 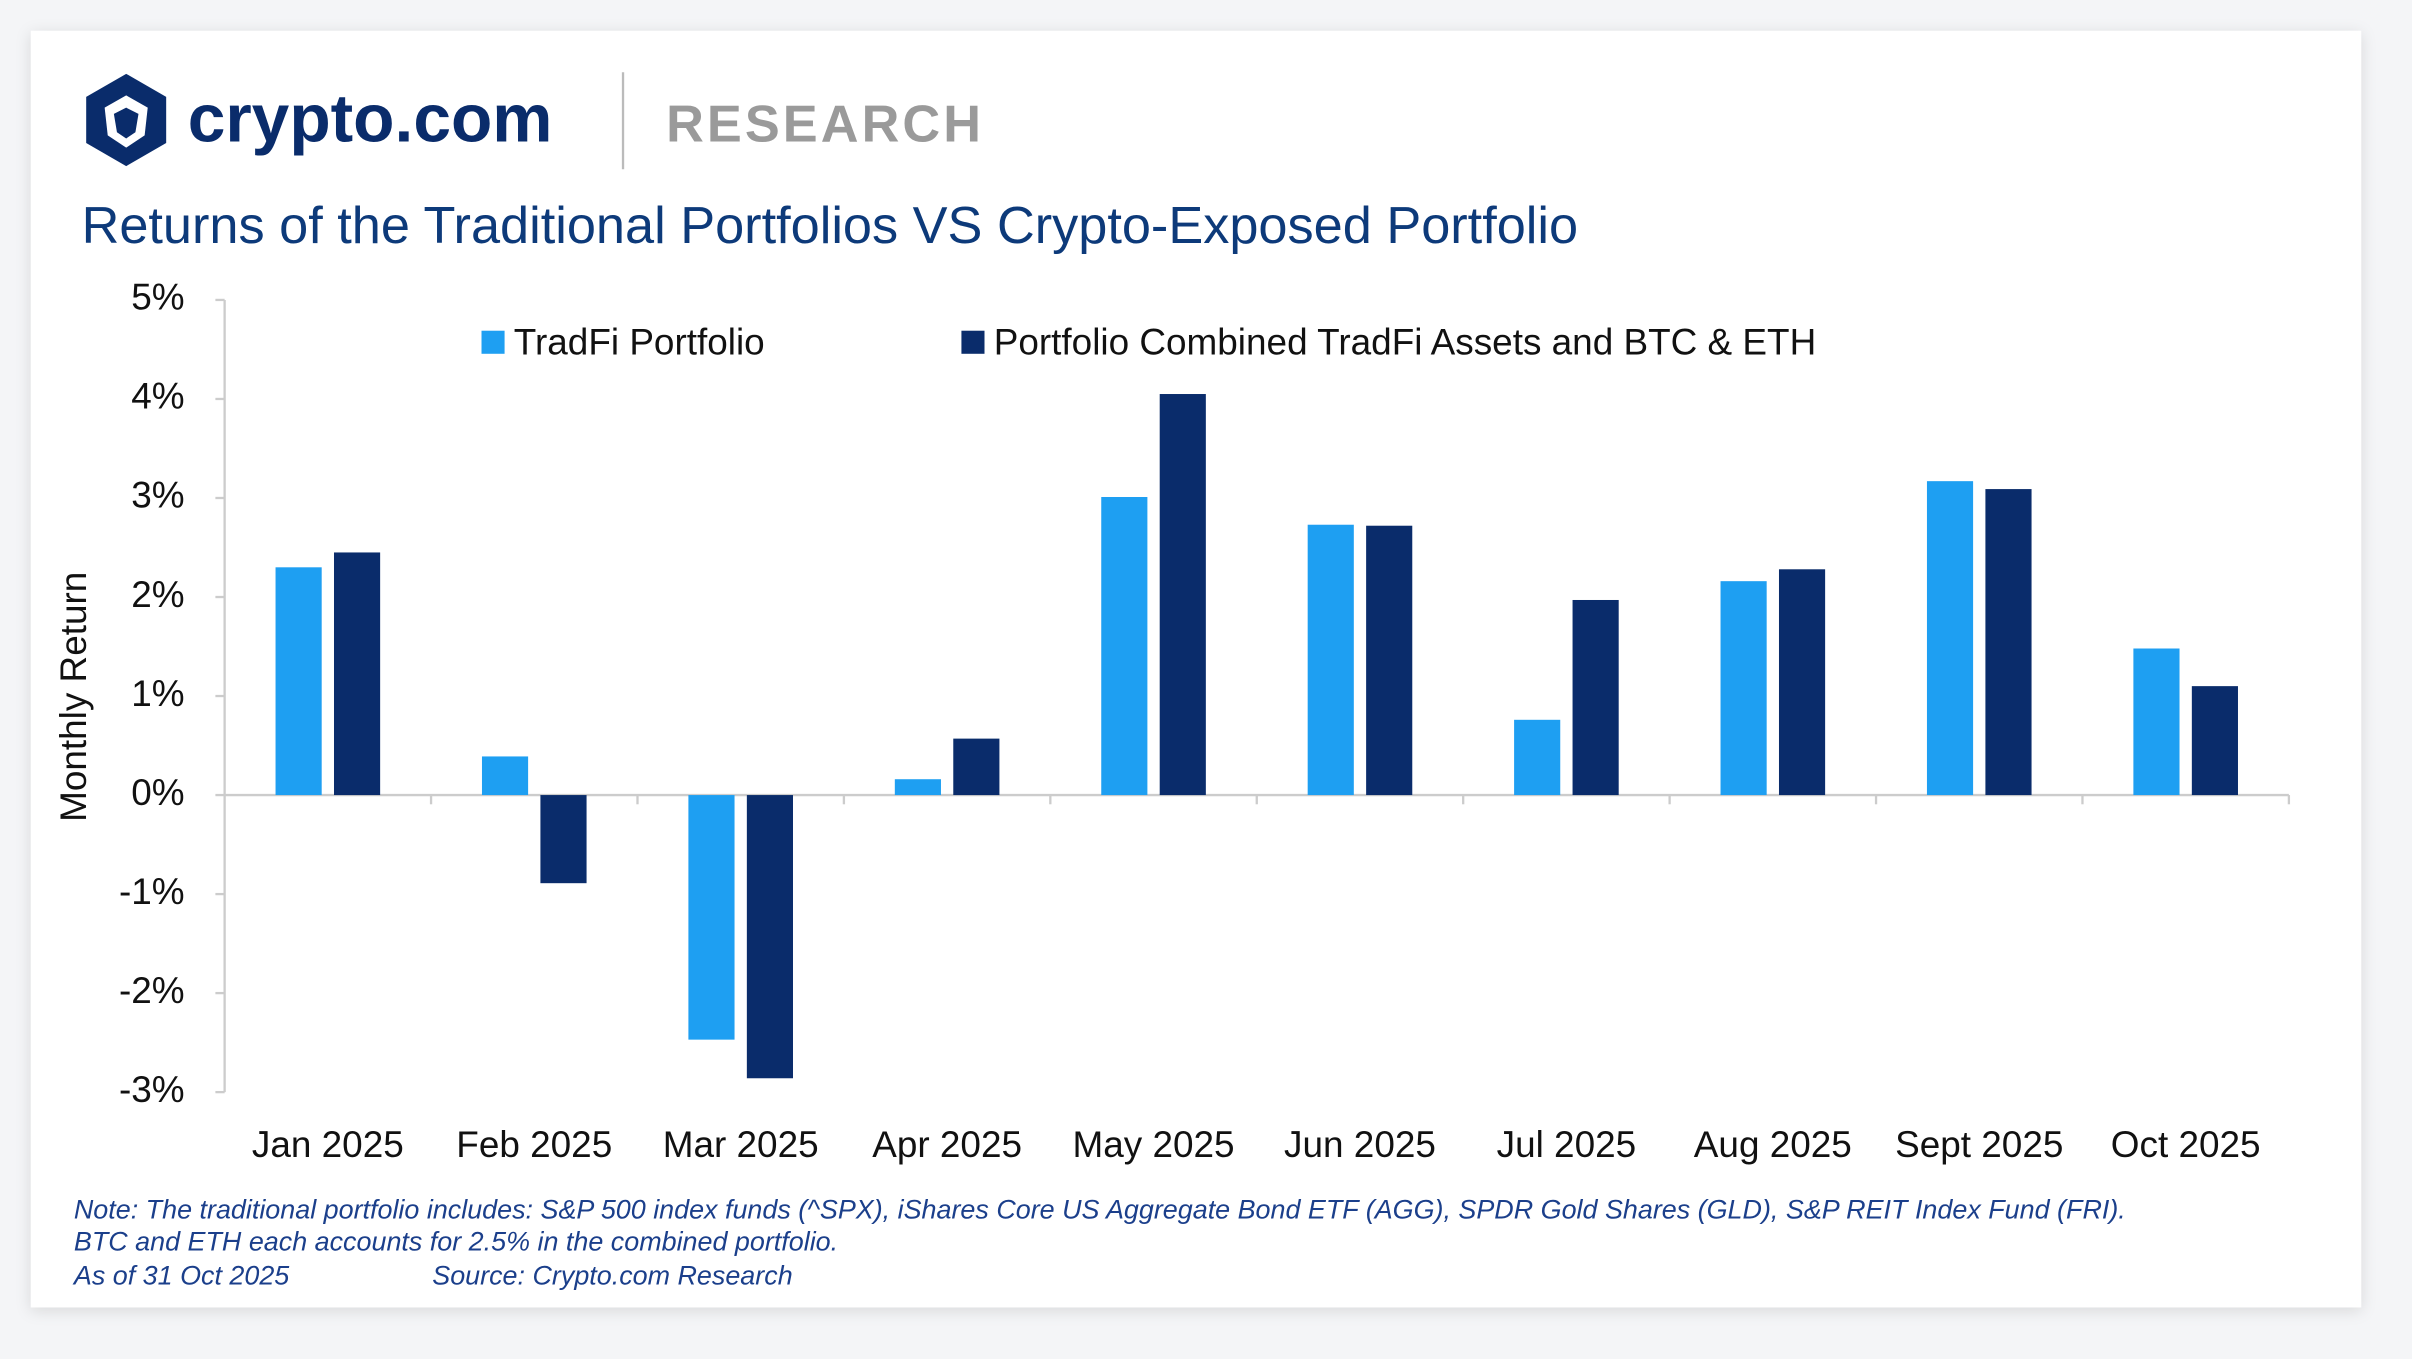 What do you see at coordinates (612, 1275) in the screenshot?
I see `source: Source: Crypto.com Research` at bounding box center [612, 1275].